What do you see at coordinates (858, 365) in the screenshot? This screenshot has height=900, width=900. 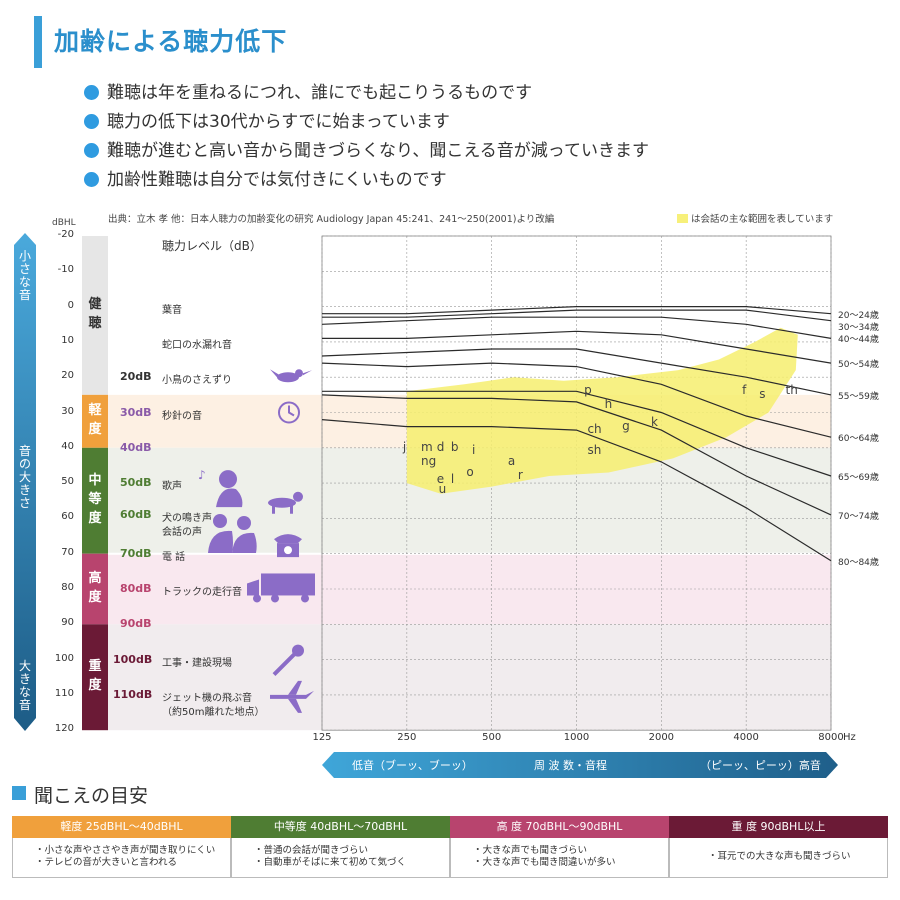 I see `series-label: 50～54歳` at bounding box center [858, 365].